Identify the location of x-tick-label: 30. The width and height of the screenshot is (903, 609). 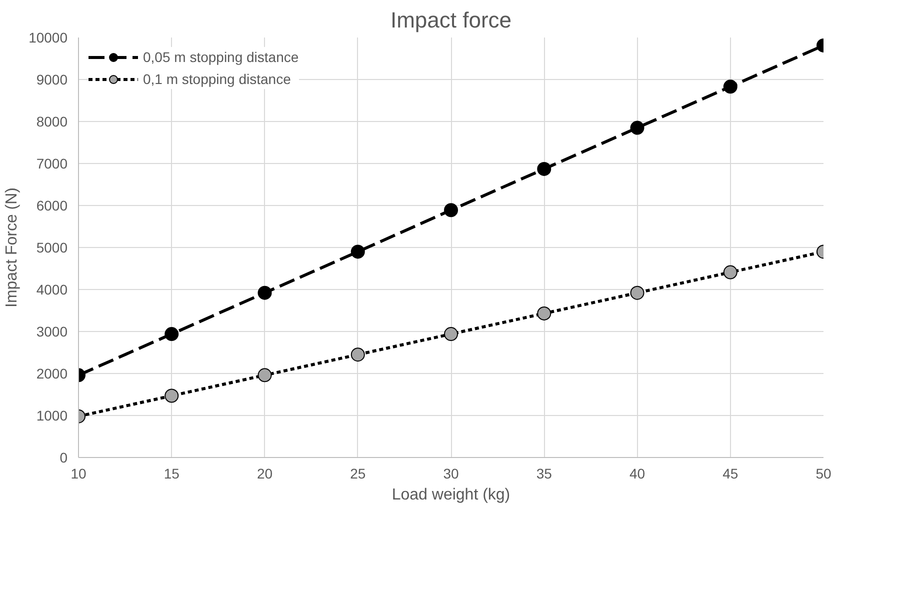
(451, 474).